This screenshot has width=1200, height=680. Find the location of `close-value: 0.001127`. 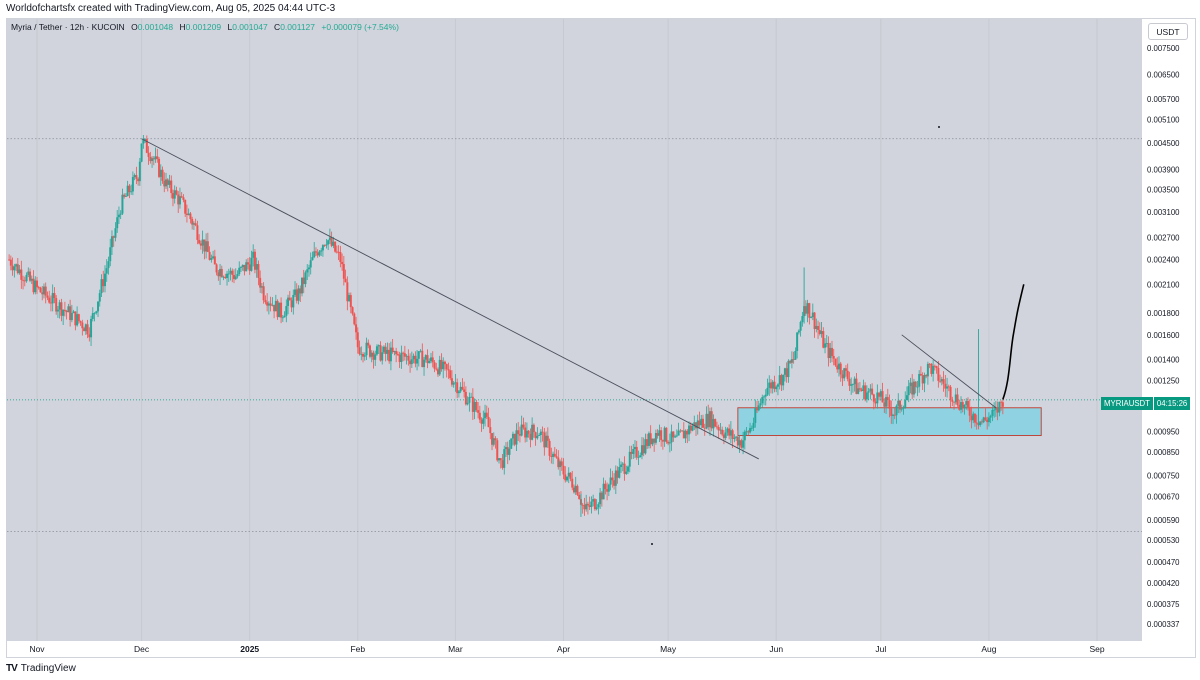

close-value: 0.001127 is located at coordinates (298, 27).